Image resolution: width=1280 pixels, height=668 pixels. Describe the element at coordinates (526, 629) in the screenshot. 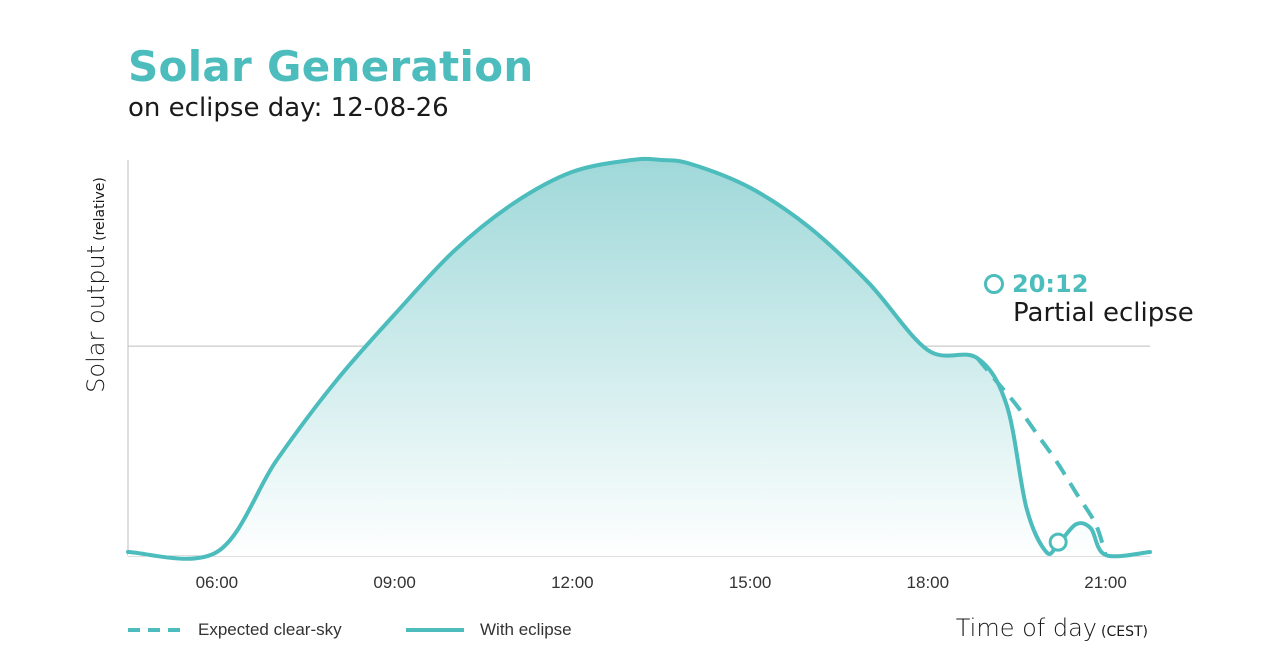

I see `legend-label-eclipse: With eclipse` at that location.